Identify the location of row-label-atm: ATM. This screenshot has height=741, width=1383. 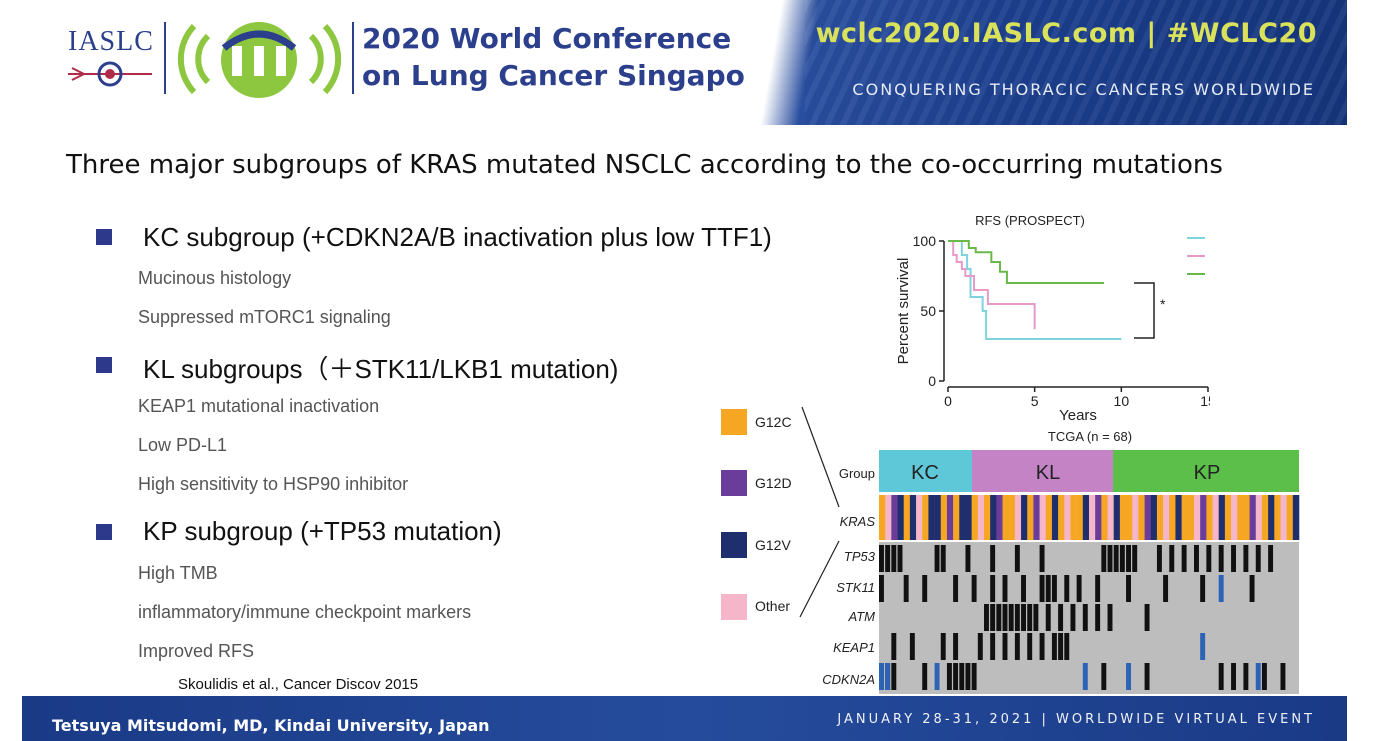
(862, 616).